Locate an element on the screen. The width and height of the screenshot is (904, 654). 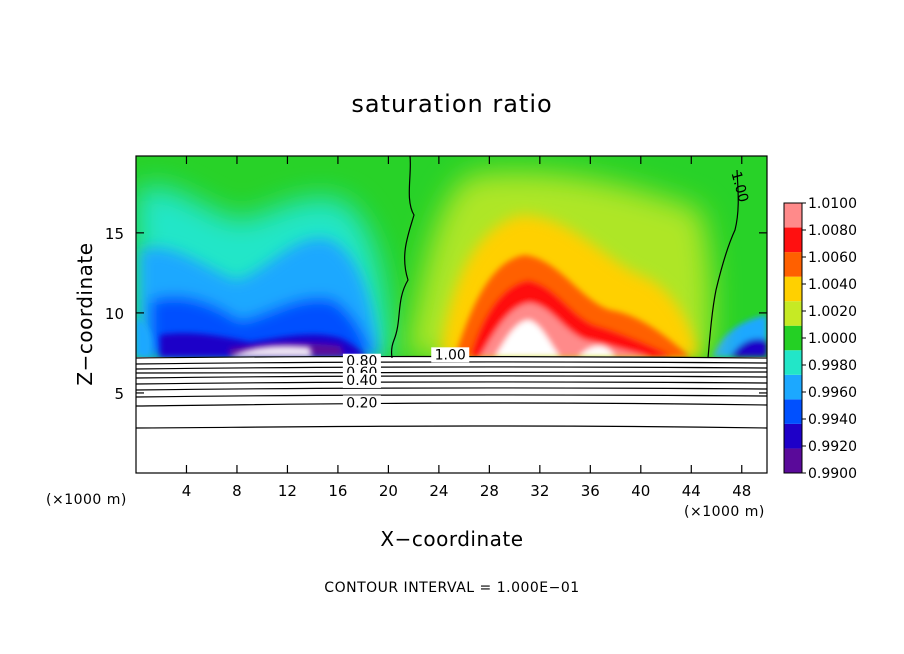
colorbar-tick-label: 1.0100 is located at coordinates (832, 204).